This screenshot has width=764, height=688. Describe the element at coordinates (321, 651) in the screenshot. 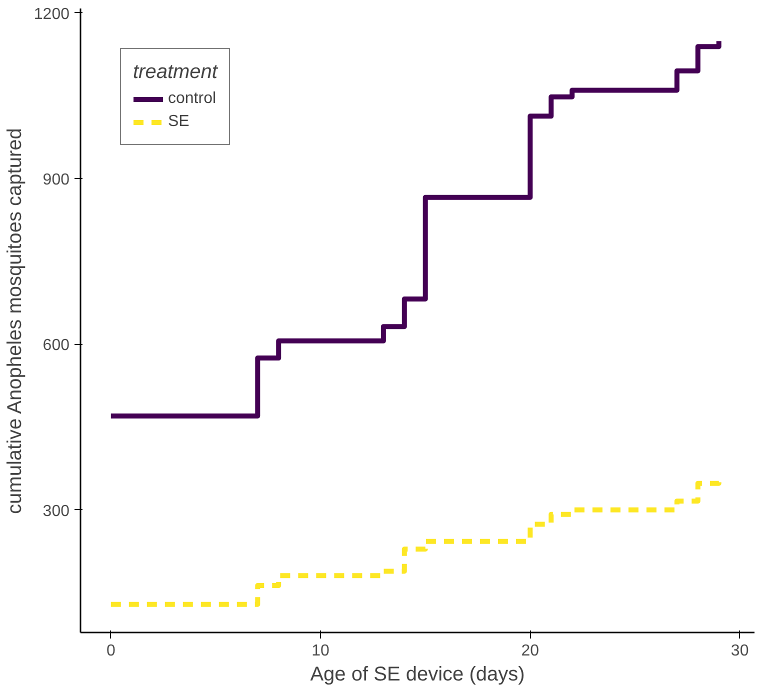

I see `x-tick-label: 10` at that location.